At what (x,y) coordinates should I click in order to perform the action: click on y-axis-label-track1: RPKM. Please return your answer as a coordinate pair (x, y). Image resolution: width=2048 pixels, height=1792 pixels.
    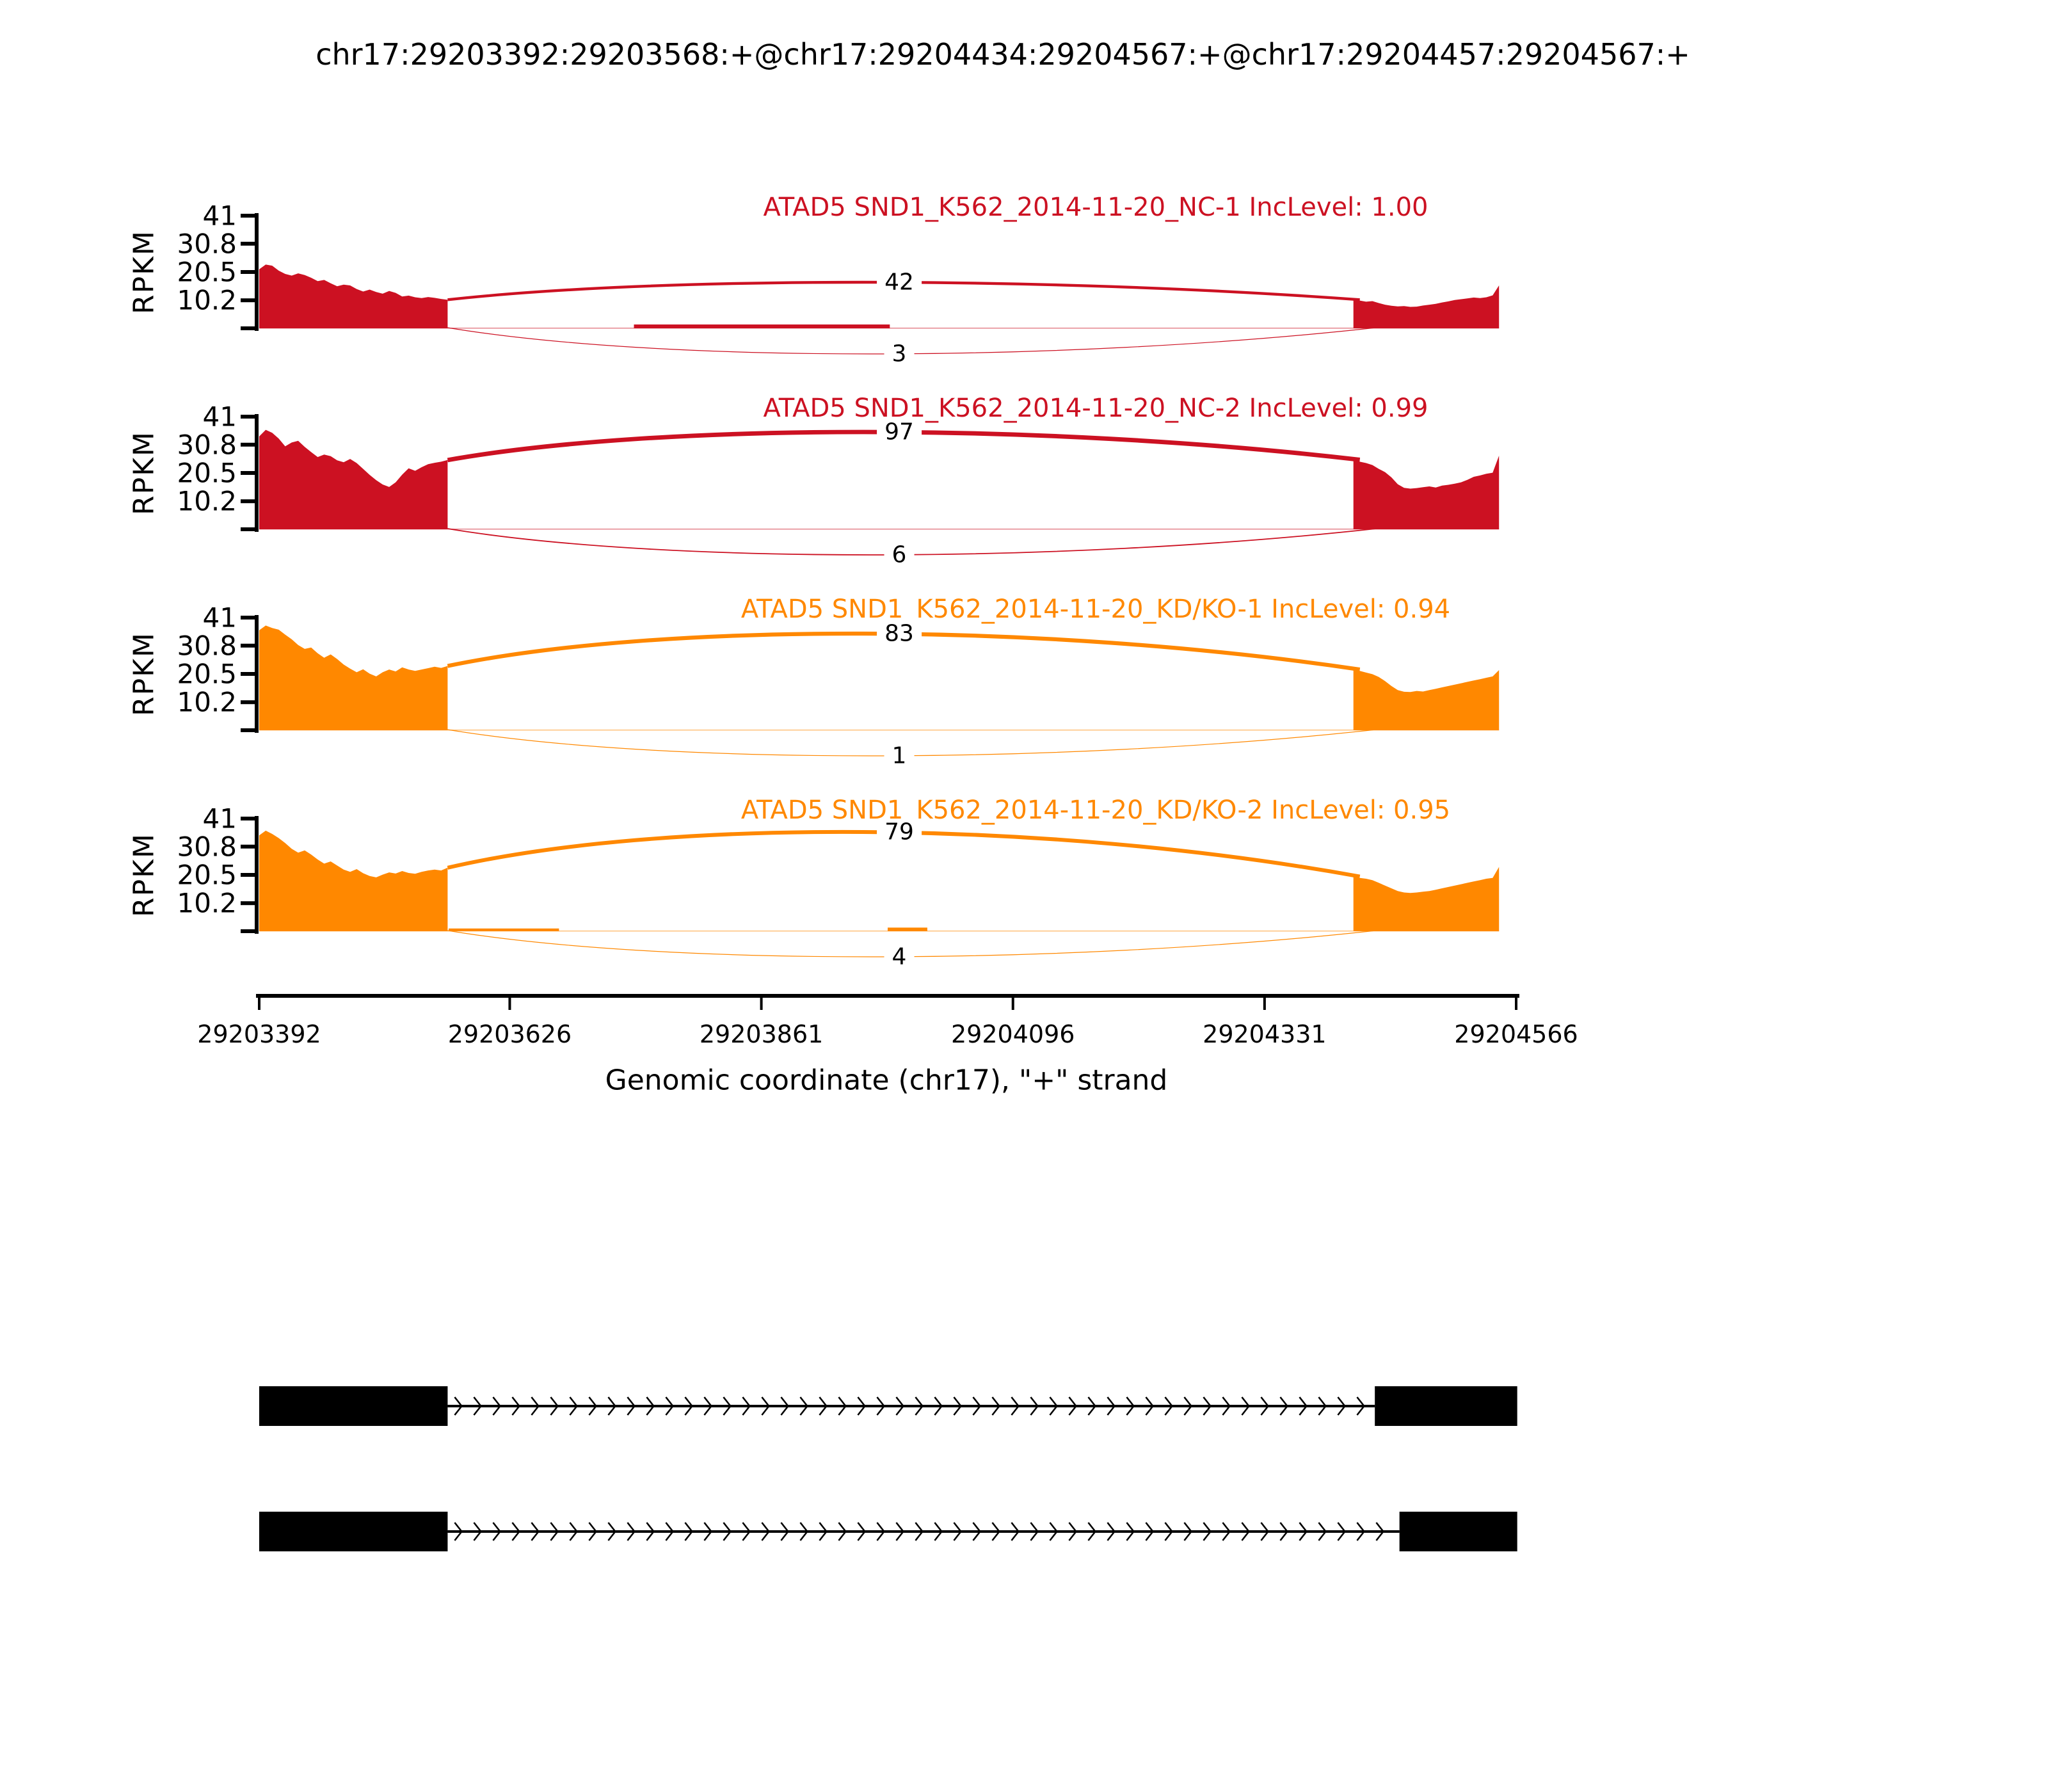
    Looking at the image, I should click on (144, 272).